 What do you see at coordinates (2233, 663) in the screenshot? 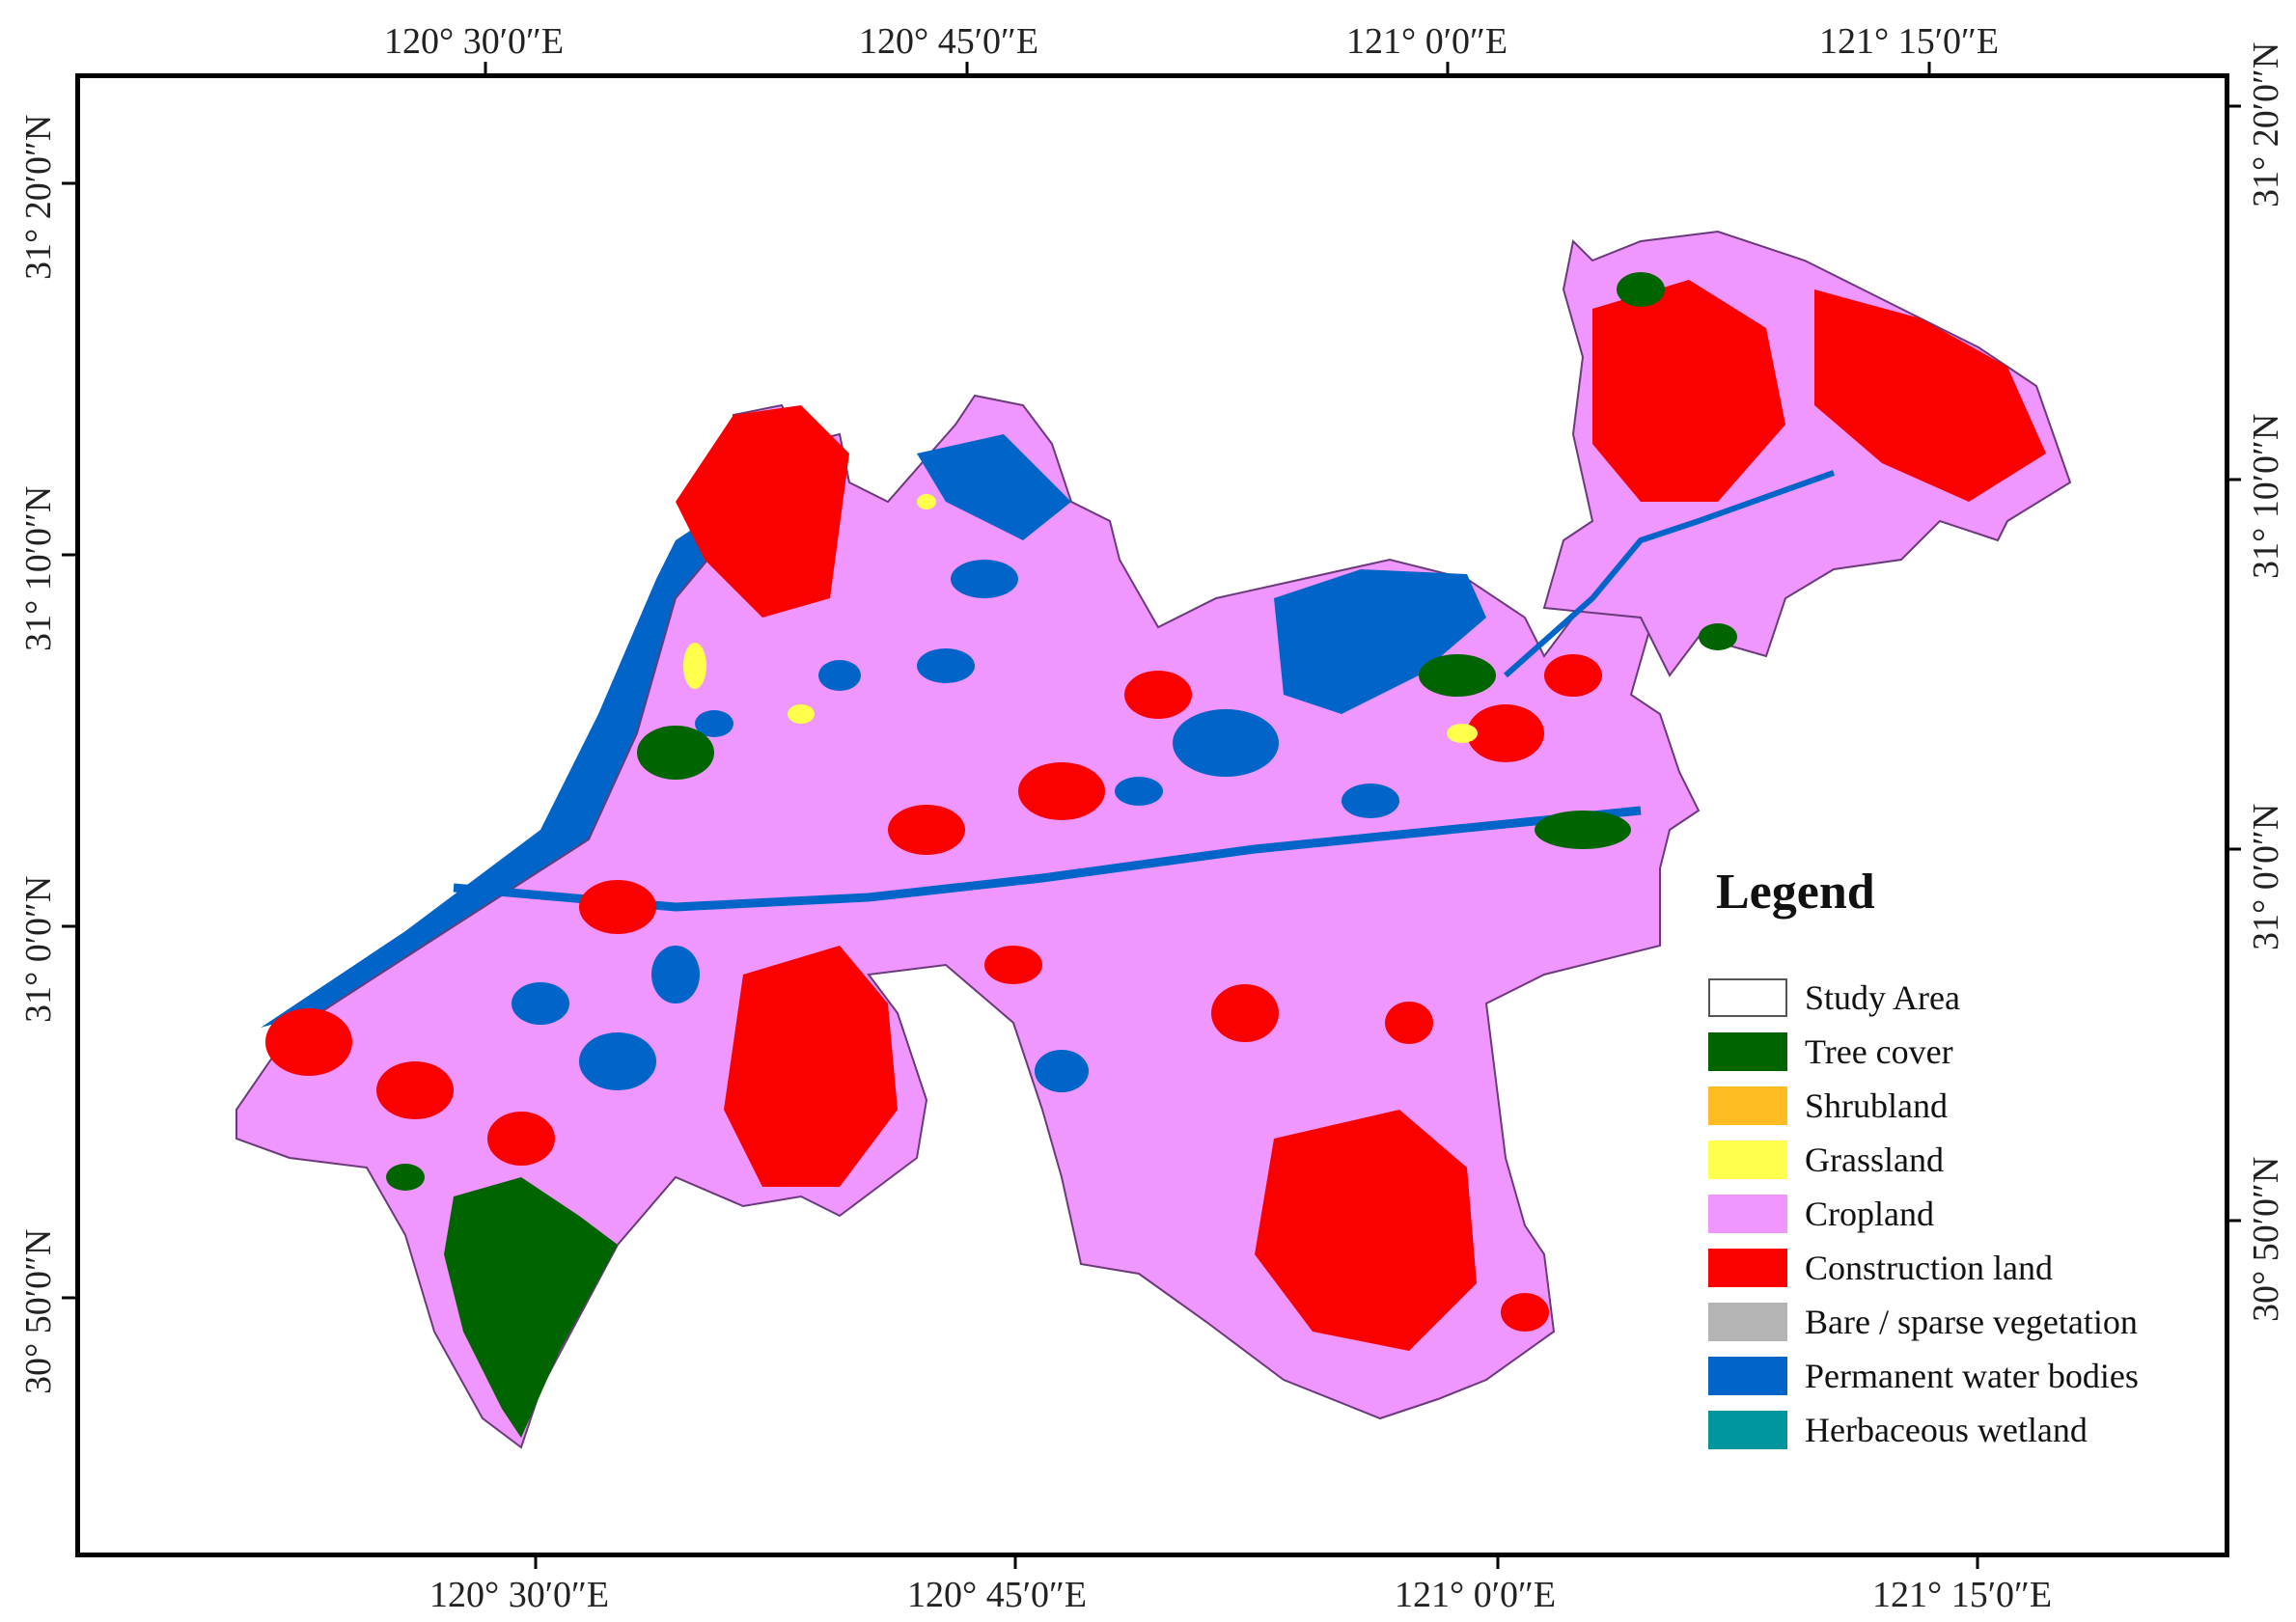
I see `right-ticks` at bounding box center [2233, 663].